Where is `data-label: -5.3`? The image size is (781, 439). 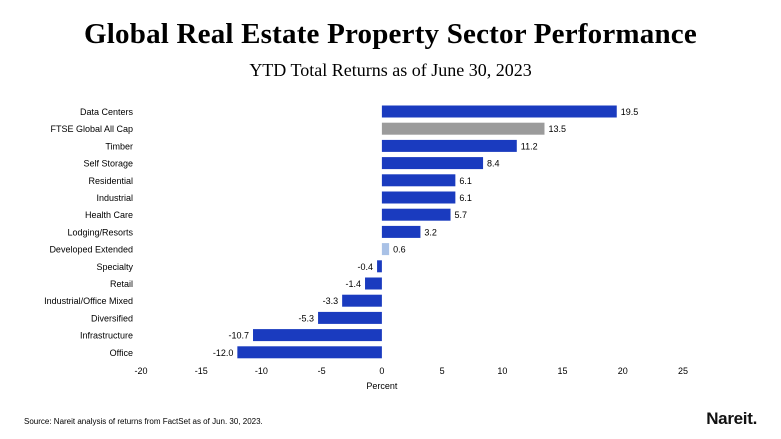 data-label: -5.3 is located at coordinates (307, 318).